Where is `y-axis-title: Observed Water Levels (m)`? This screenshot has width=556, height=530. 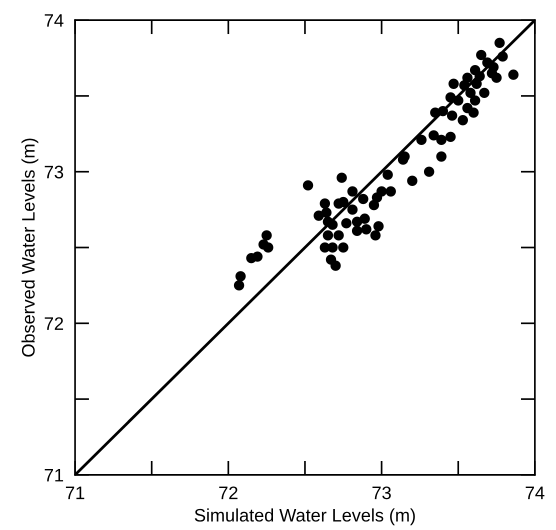
y-axis-title: Observed Water Levels (m) is located at coordinates (29, 247).